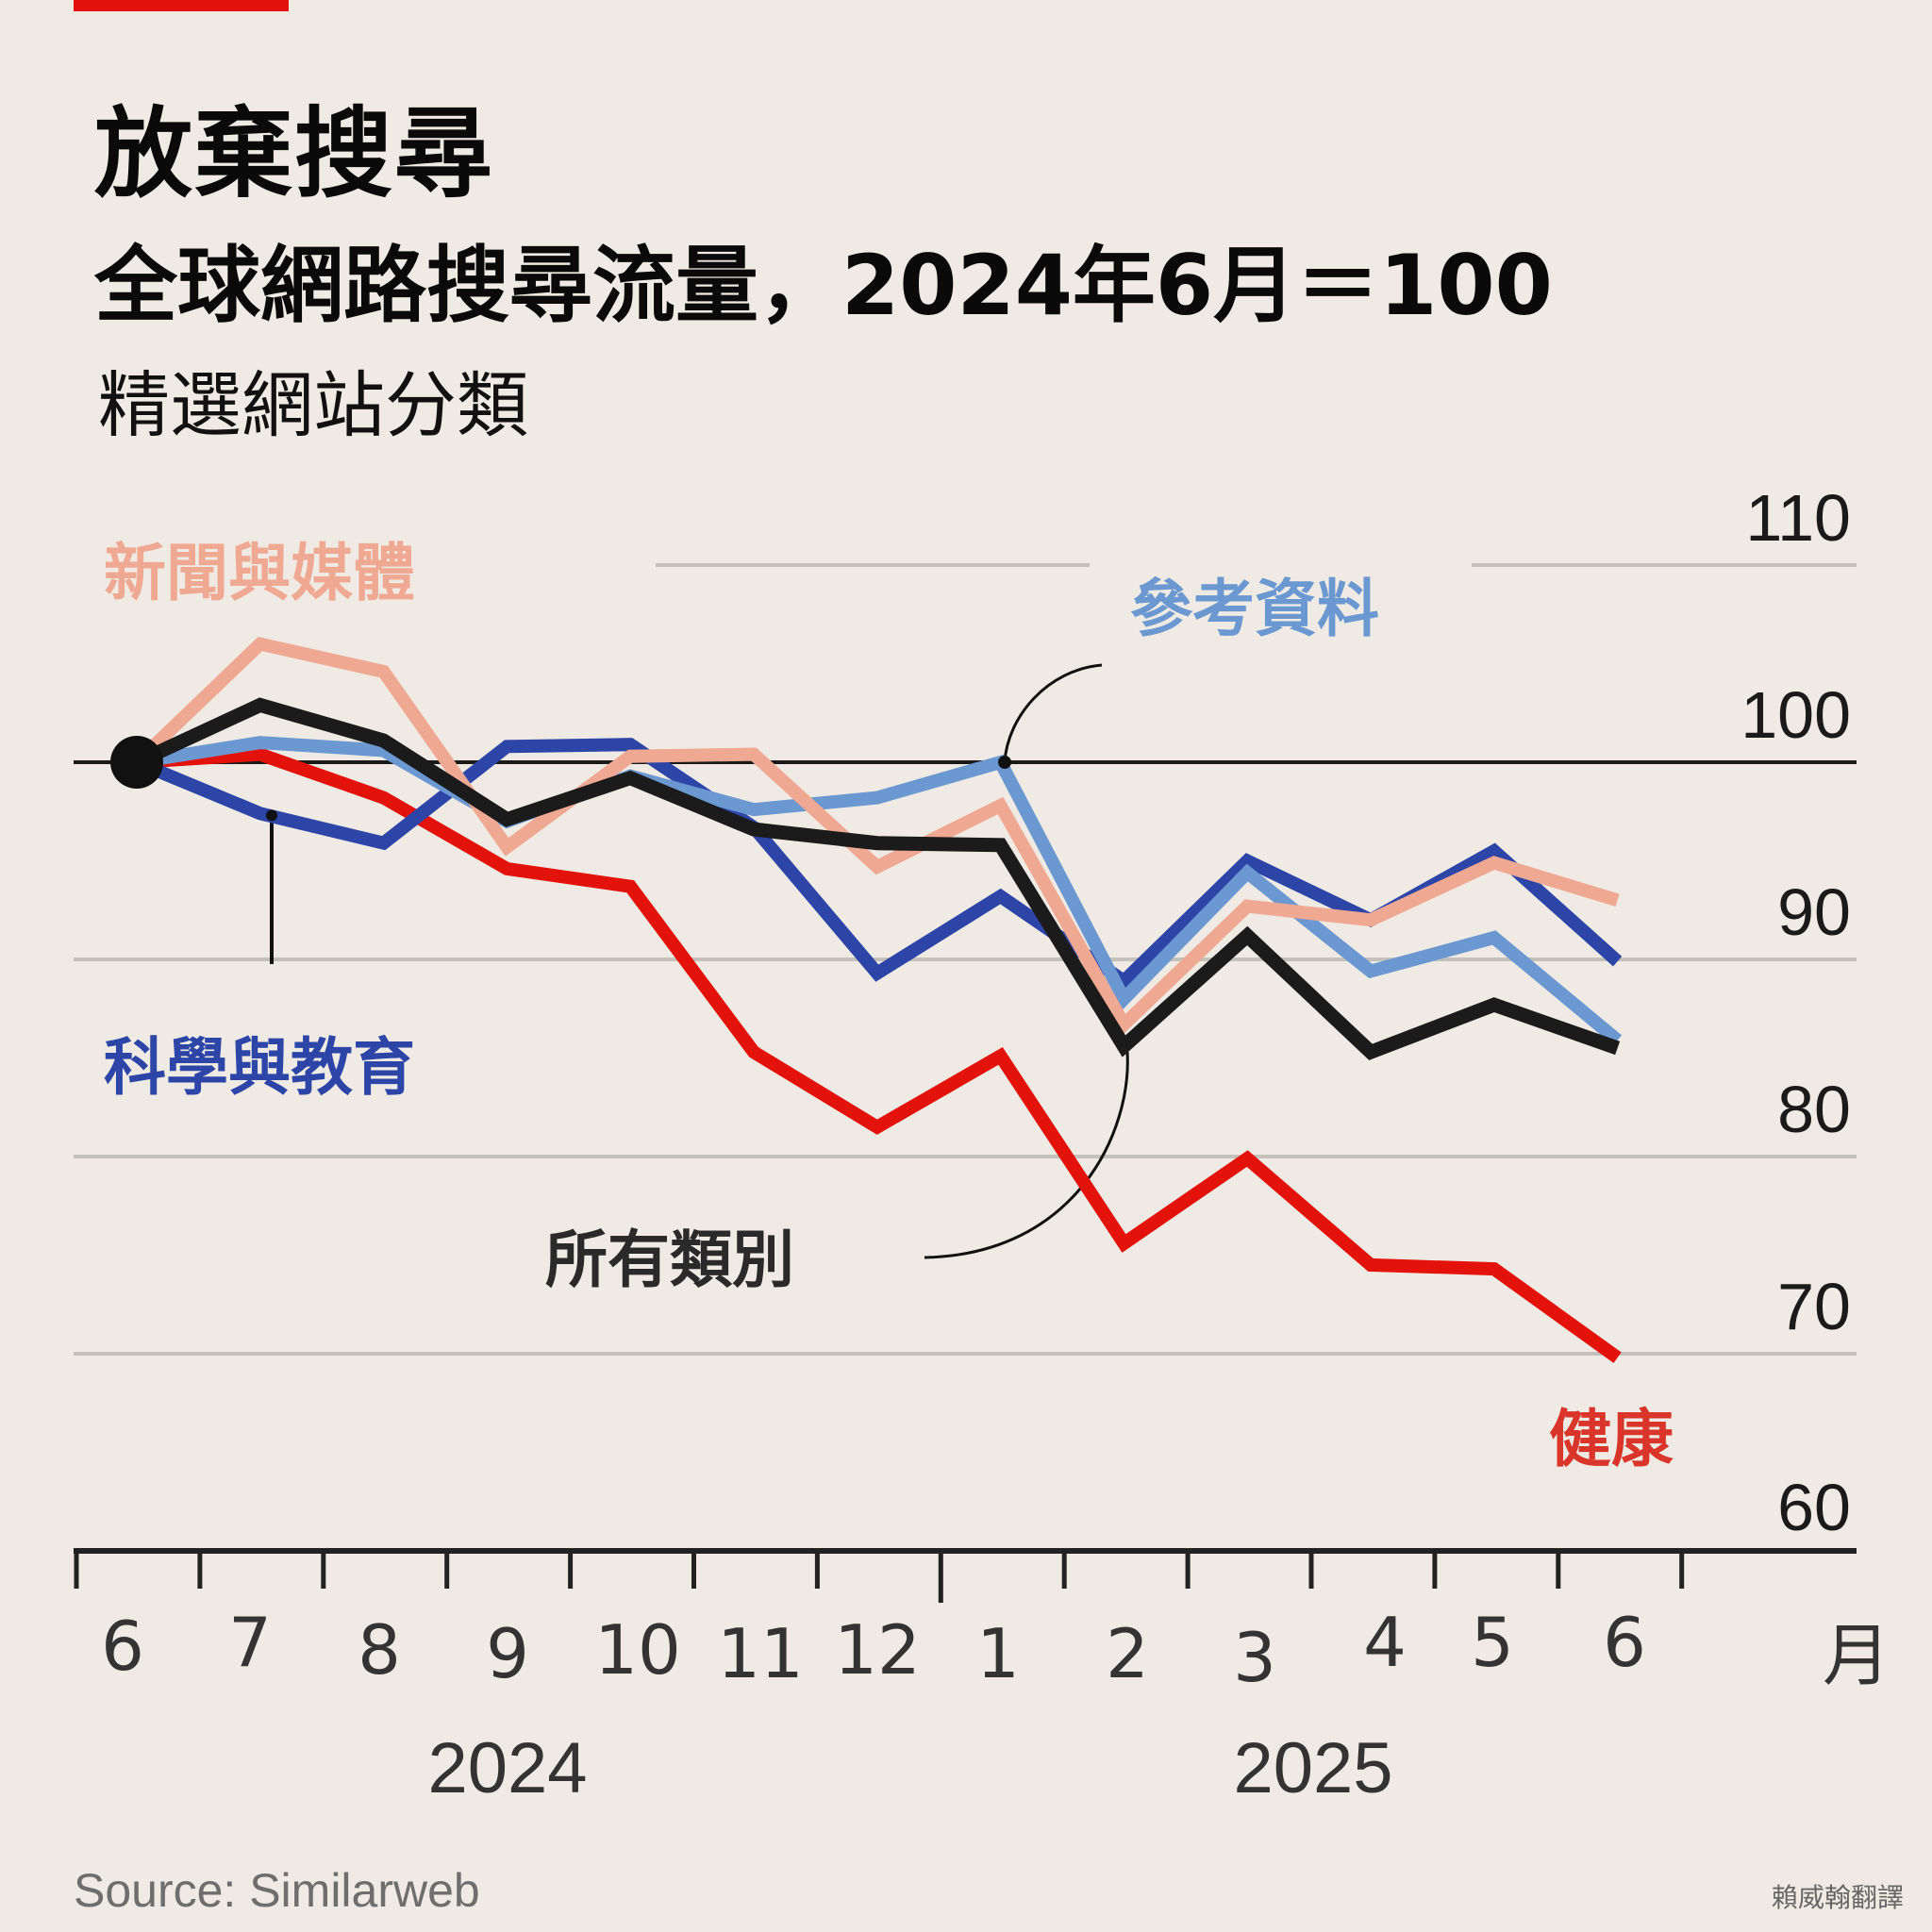 The height and width of the screenshot is (1932, 1932). I want to click on brand-bar, so click(182, 6).